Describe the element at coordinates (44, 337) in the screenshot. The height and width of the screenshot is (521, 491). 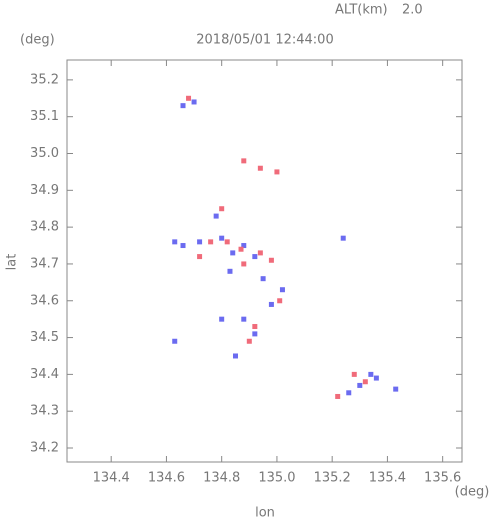
I see `y-tick-label: 34.5` at that location.